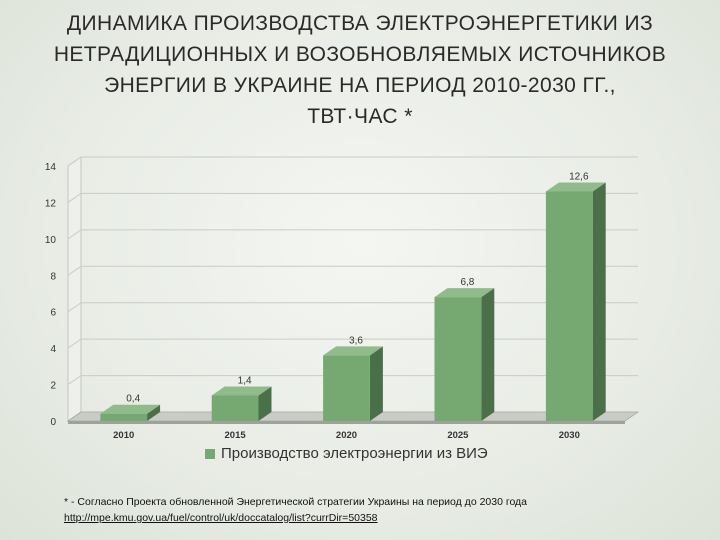 This screenshot has width=720, height=540. What do you see at coordinates (53, 349) in the screenshot?
I see `y-tick-label: 4` at bounding box center [53, 349].